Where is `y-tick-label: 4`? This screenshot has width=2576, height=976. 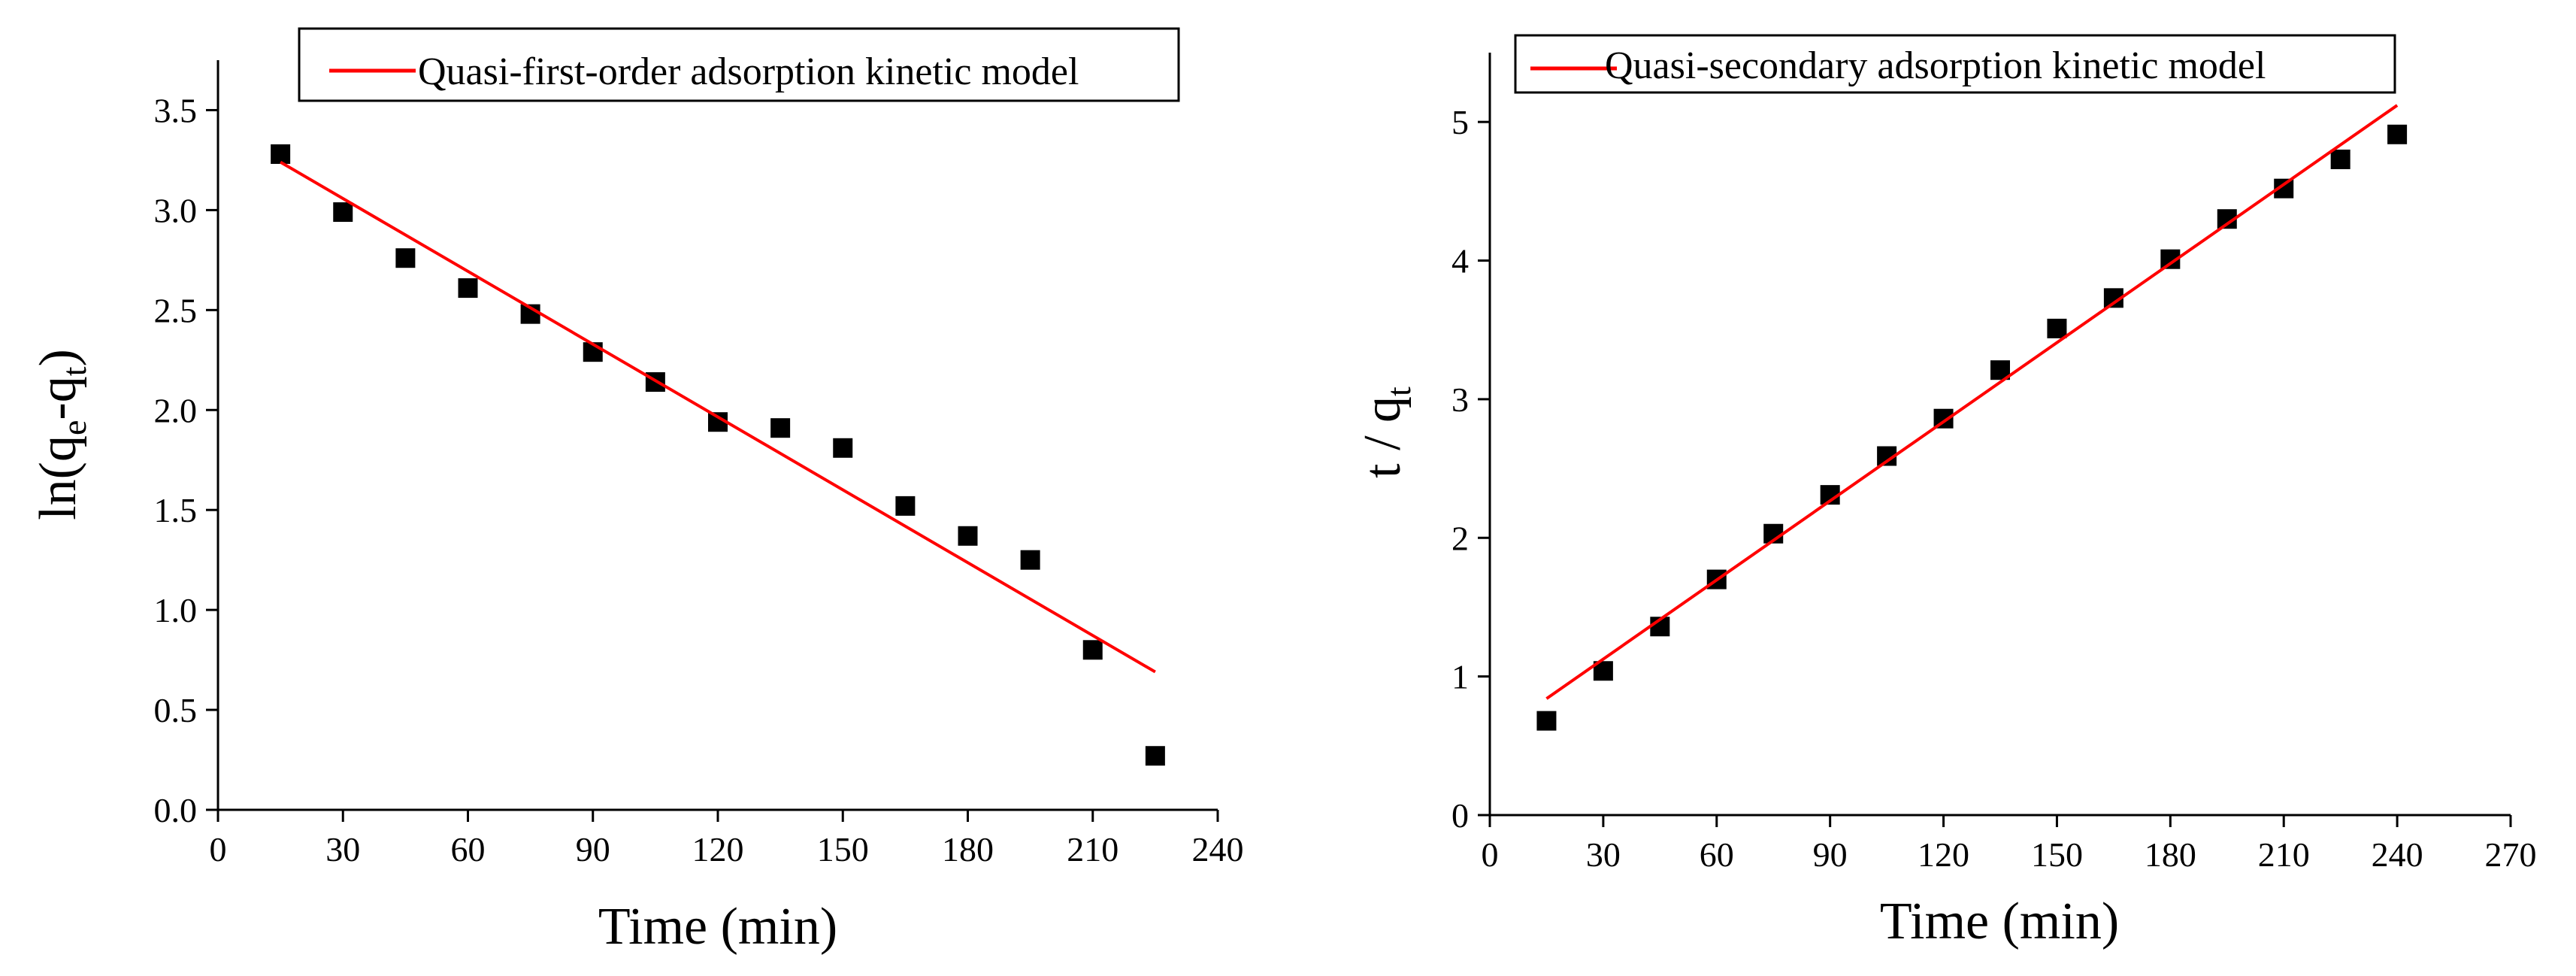 y-tick-label: 4 is located at coordinates (1460, 261).